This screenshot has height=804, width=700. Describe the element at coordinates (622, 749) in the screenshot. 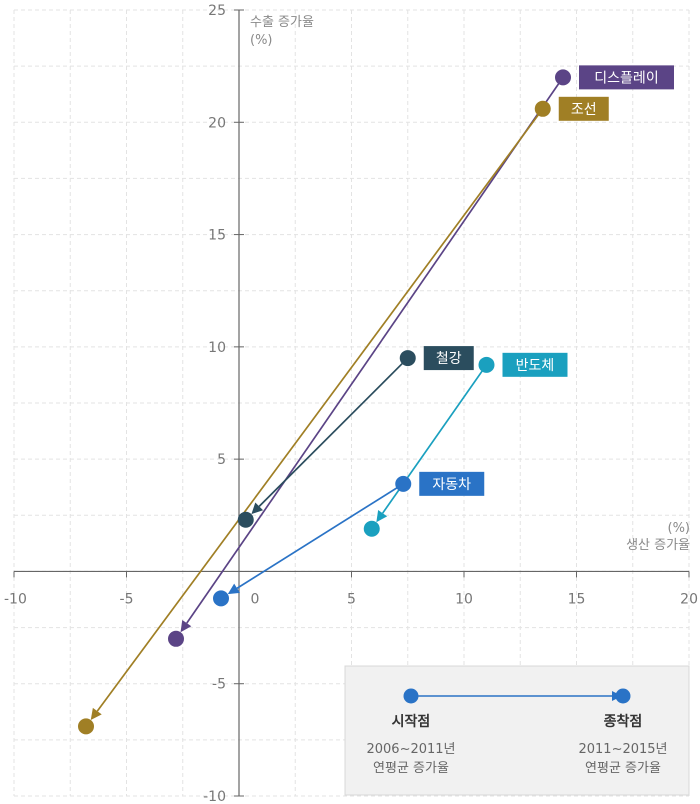

I see `legend-end-period: 2011~2015년` at that location.